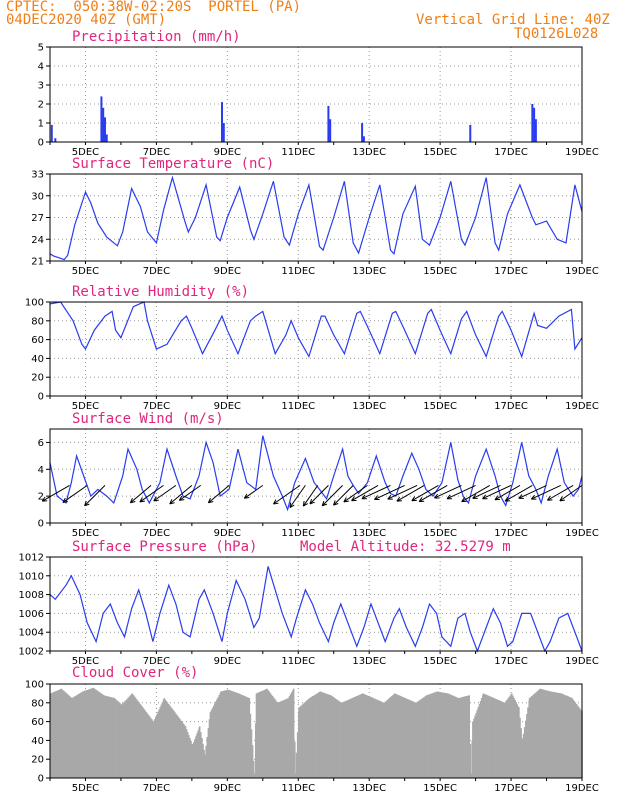 This screenshot has height=800, width=618. I want to click on precip-title: Precipitation (mm/h), so click(156, 37).